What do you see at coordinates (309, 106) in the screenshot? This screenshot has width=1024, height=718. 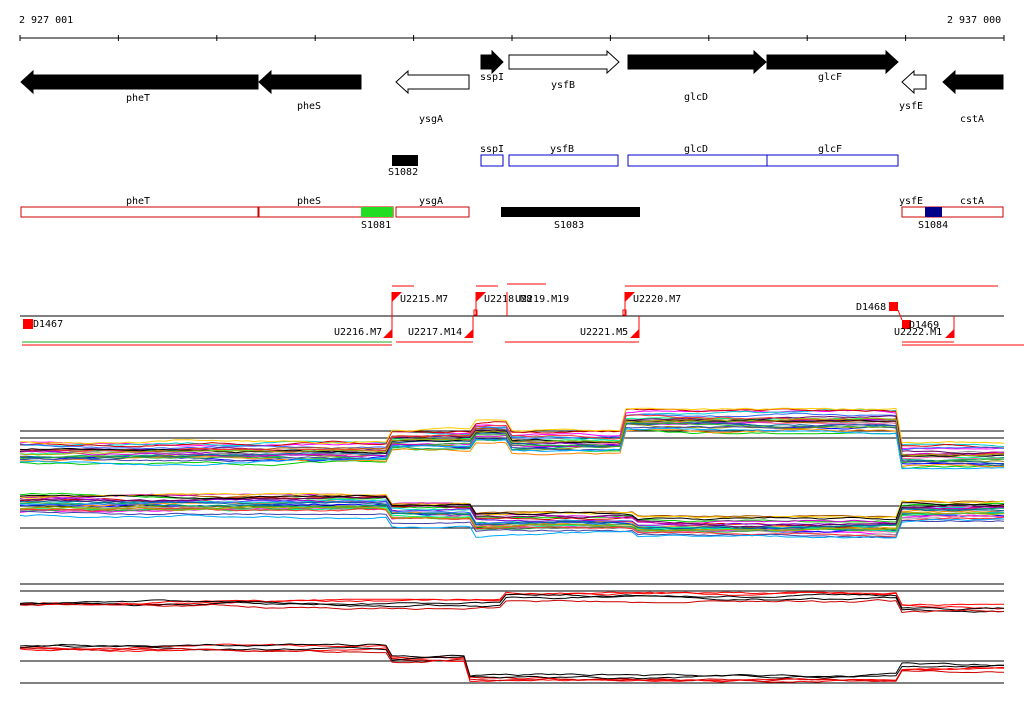 I see `gene-label-phes: pheS` at bounding box center [309, 106].